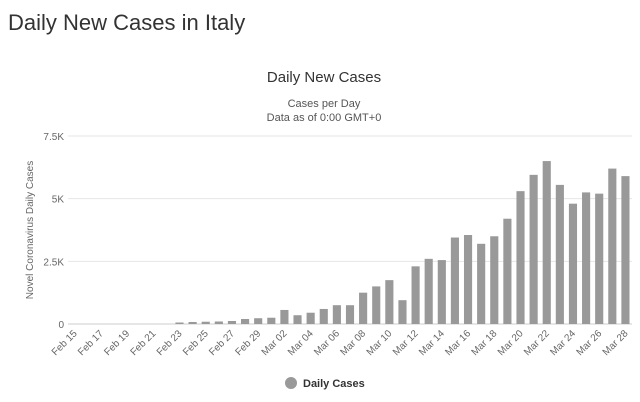  Describe the element at coordinates (196, 343) in the screenshot. I see `x-tick-label: Feb 25` at that location.